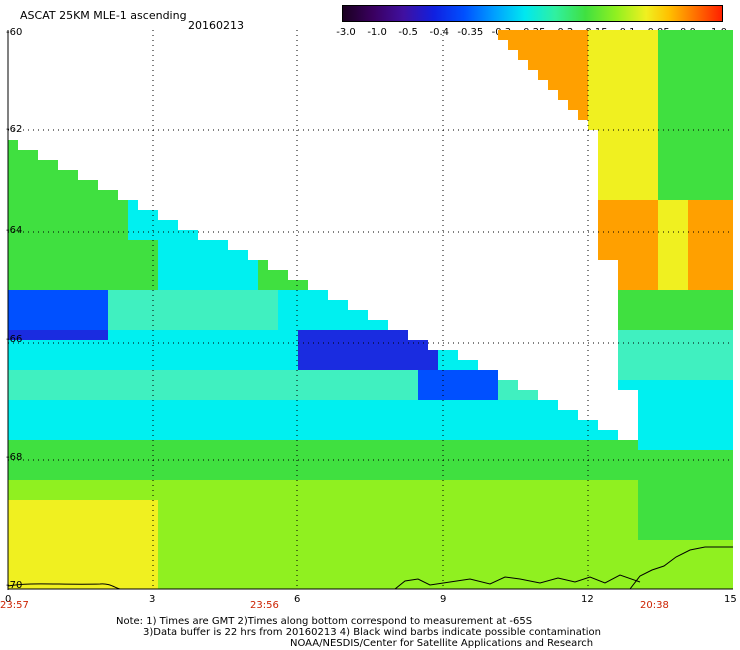  I want to click on time-label: 23:56, so click(264, 605).